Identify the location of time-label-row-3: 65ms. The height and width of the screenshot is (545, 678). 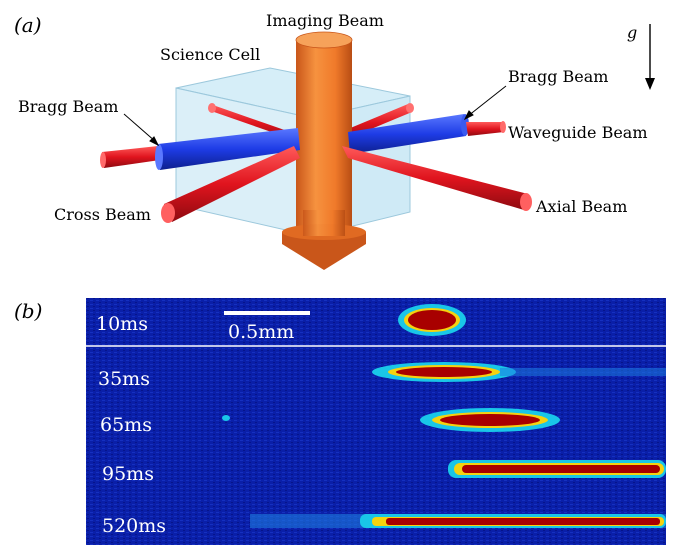
(126, 425).